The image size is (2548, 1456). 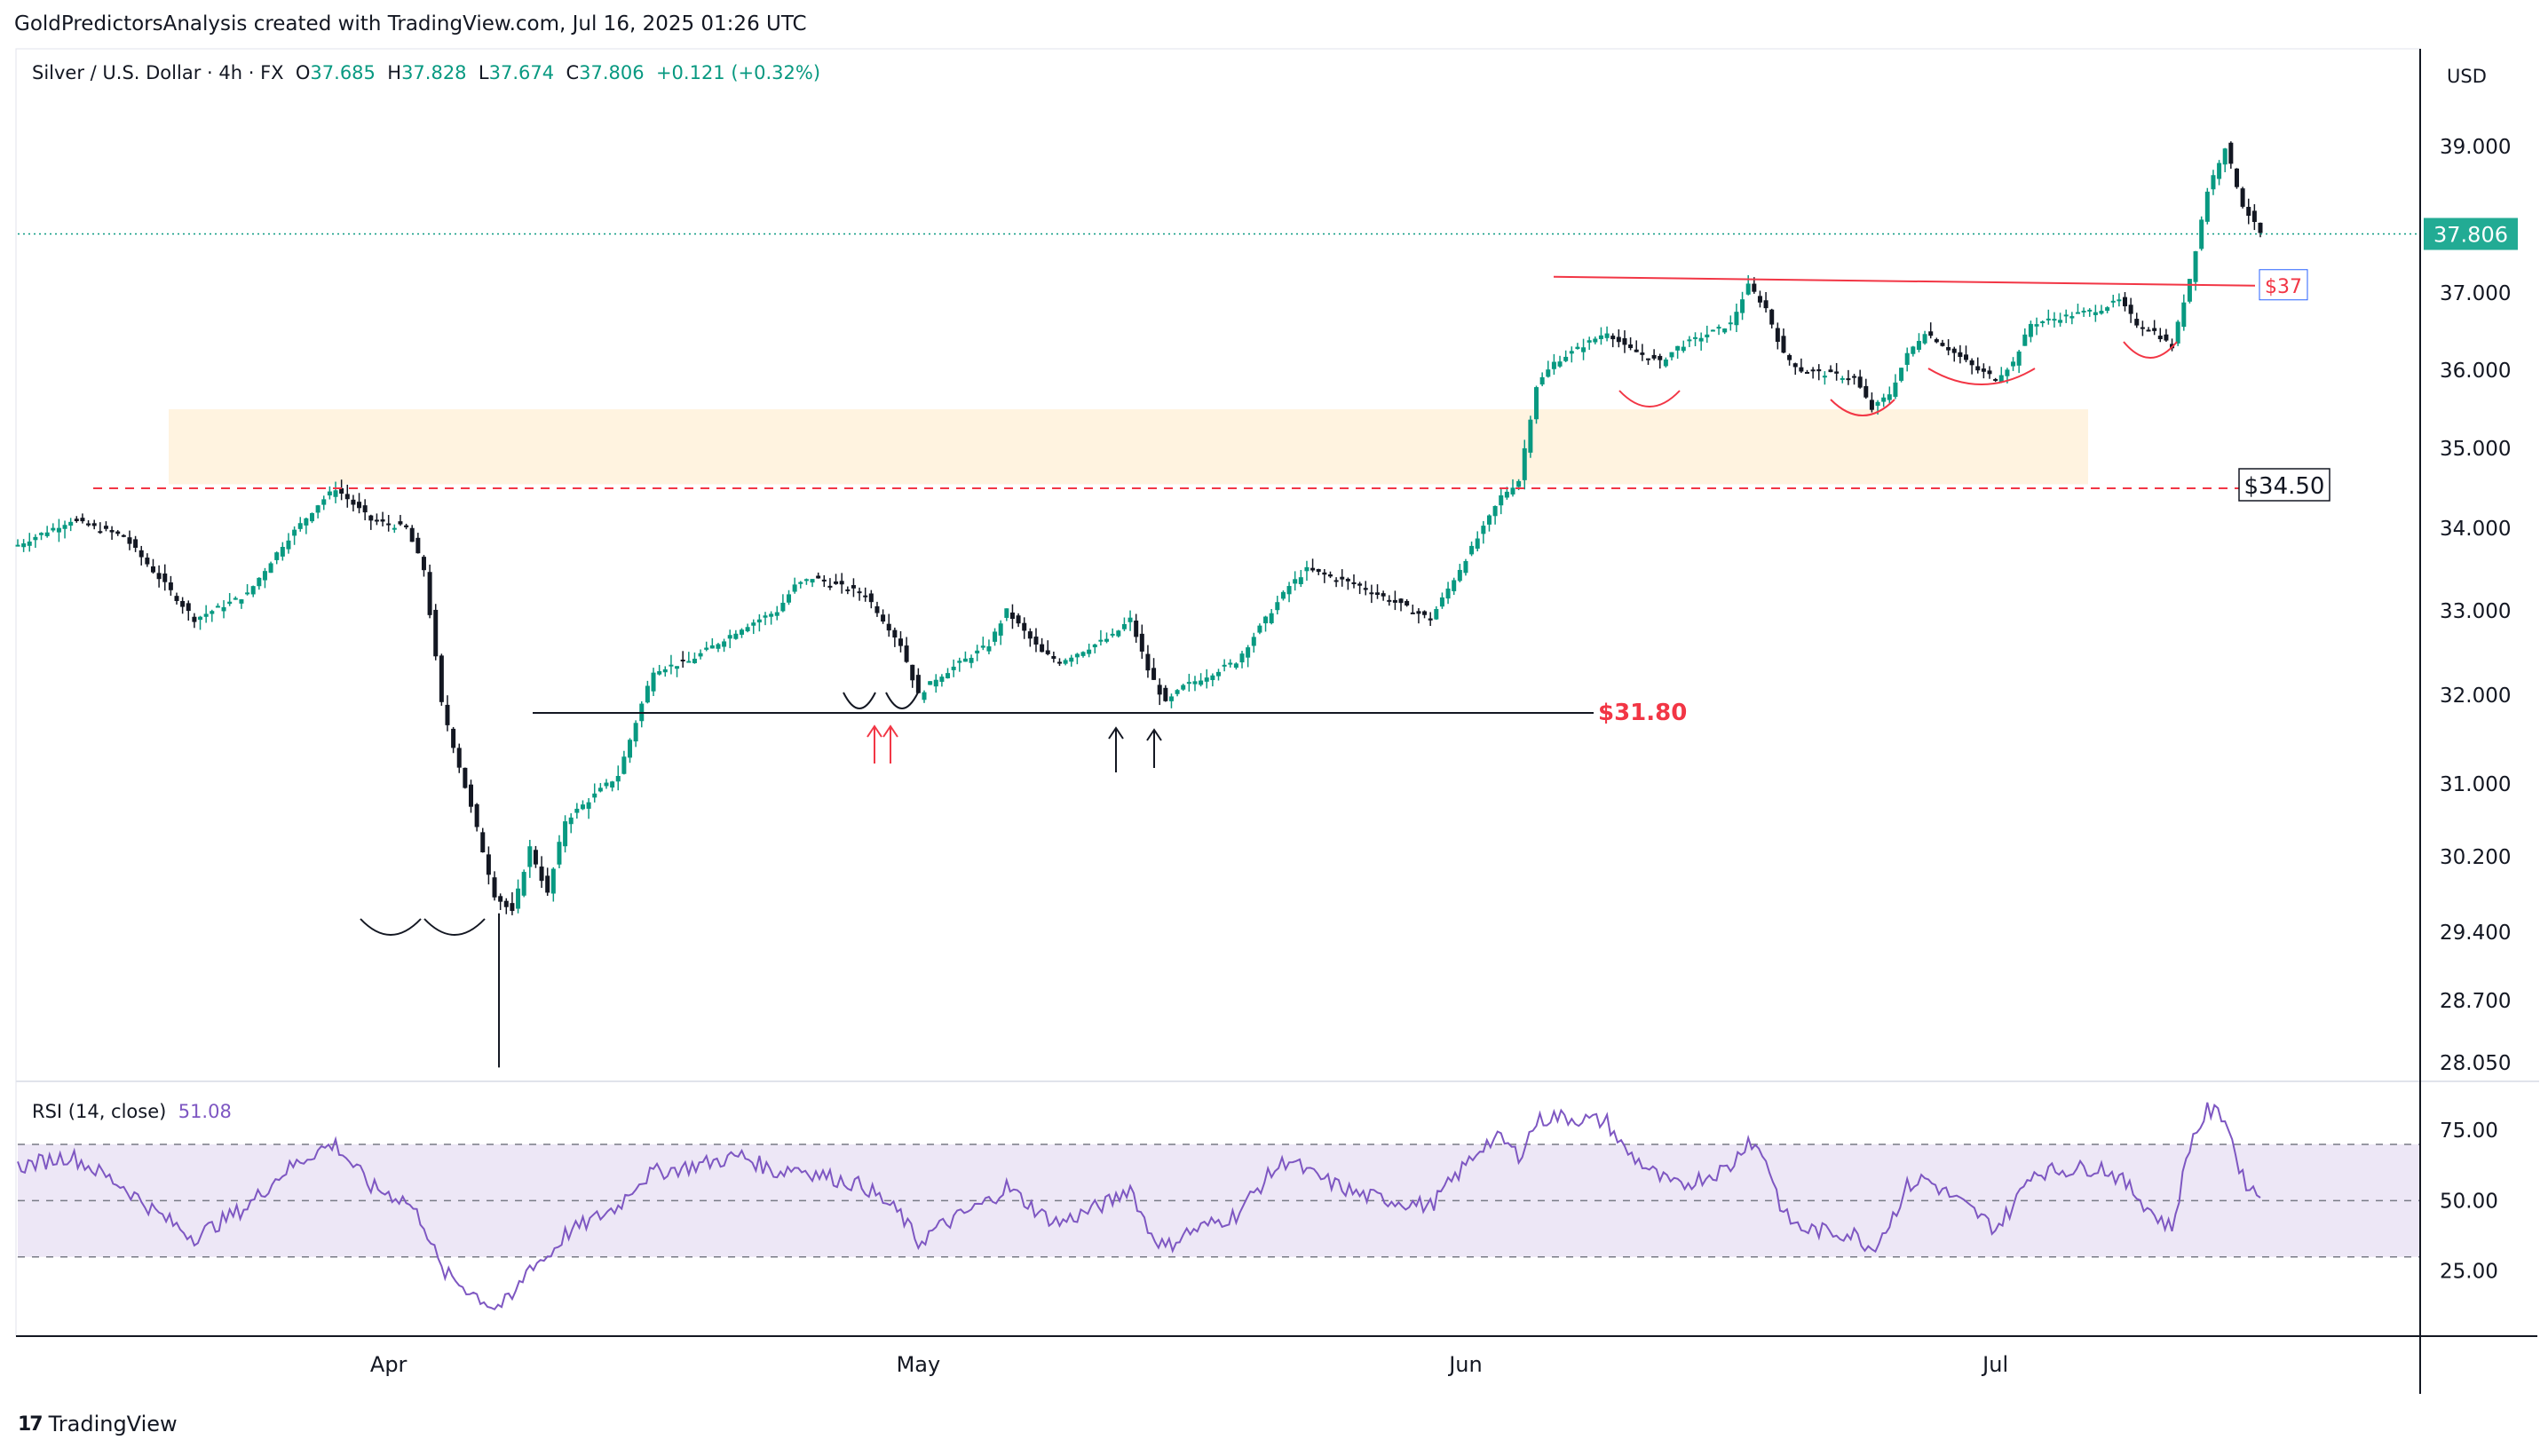 What do you see at coordinates (1465, 1364) in the screenshot?
I see `time-tick-label: Jun` at bounding box center [1465, 1364].